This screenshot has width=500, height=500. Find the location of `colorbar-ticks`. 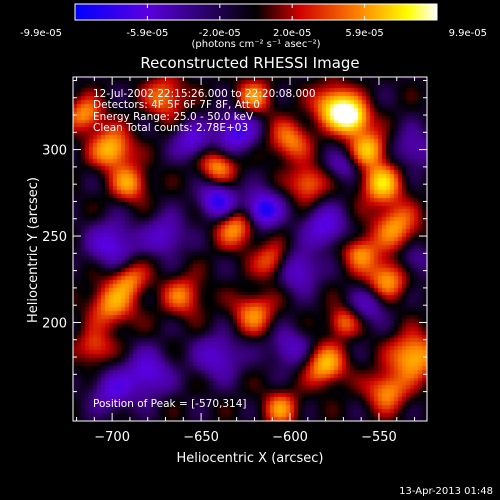

colorbar-ticks is located at coordinates (256, 12).